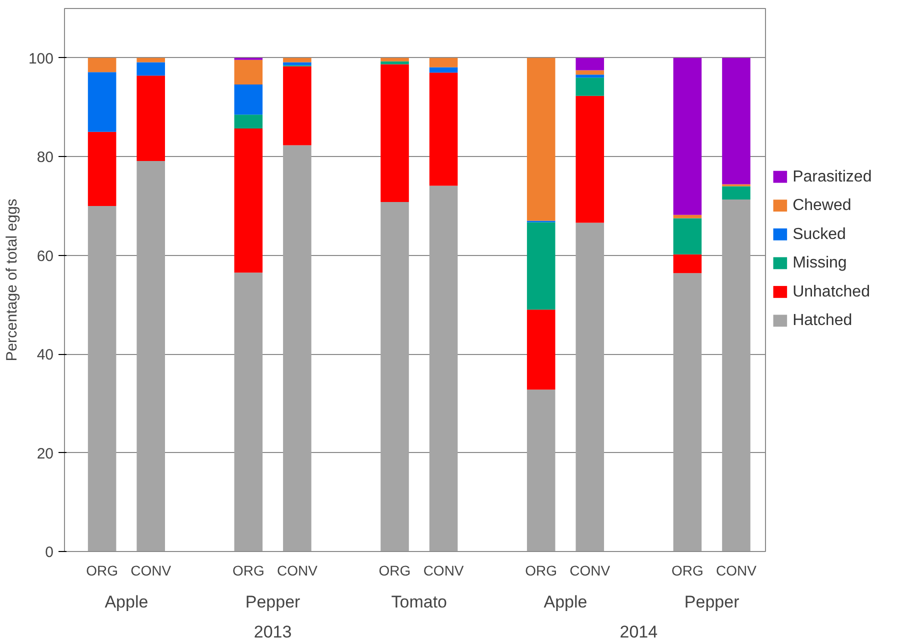 The height and width of the screenshot is (643, 911). Describe the element at coordinates (273, 632) in the screenshot. I see `text: 2013` at that location.